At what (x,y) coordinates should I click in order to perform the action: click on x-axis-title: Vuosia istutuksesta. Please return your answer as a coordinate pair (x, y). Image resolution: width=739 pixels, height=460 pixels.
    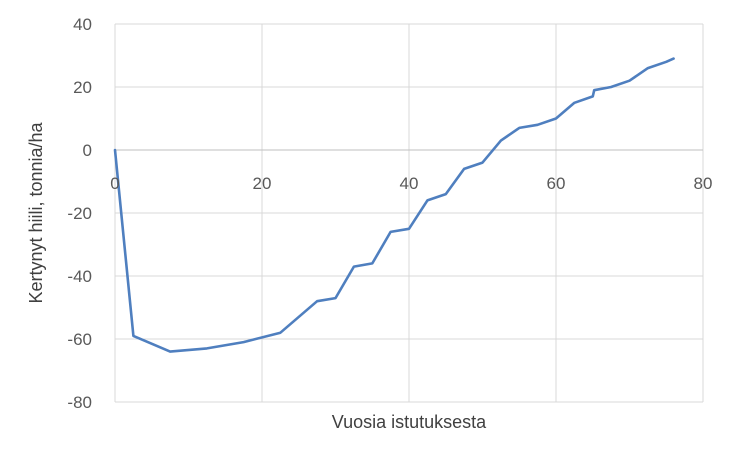
    Looking at the image, I should click on (409, 422).